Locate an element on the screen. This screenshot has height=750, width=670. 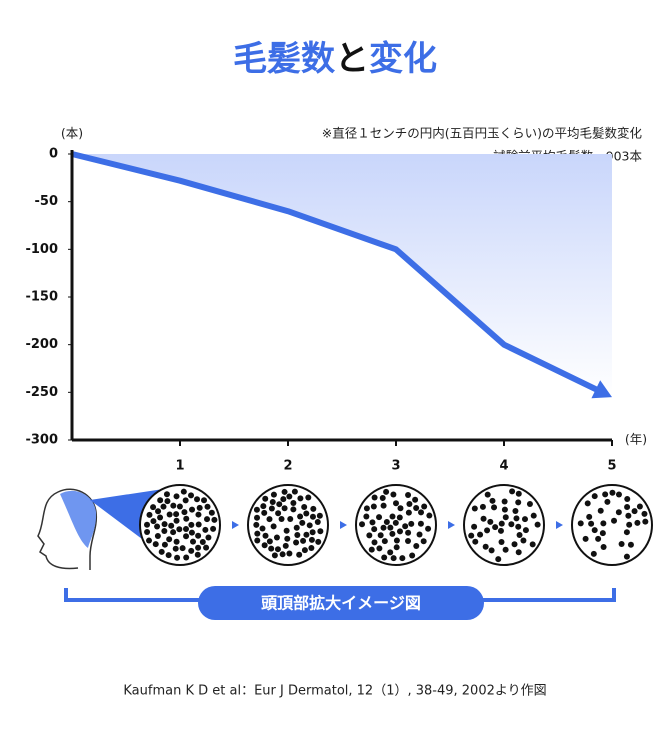
note: ※直径１センチの円内(五百円玉くらい)の平均毛髪数変化 is located at coordinates (482, 133).